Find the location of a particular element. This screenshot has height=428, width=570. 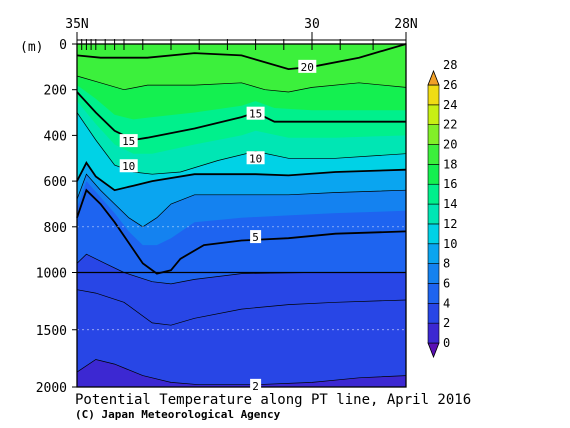

y-tick-label: 2000 is located at coordinates (51, 388).